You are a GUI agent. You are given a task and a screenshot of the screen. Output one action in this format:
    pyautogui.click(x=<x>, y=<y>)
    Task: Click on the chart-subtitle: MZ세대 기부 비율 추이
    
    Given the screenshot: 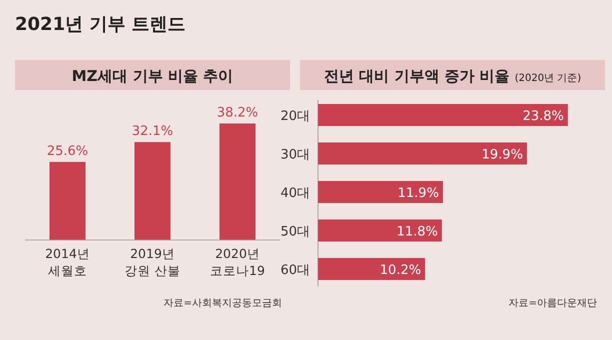 What is the action you would take?
    pyautogui.click(x=153, y=76)
    